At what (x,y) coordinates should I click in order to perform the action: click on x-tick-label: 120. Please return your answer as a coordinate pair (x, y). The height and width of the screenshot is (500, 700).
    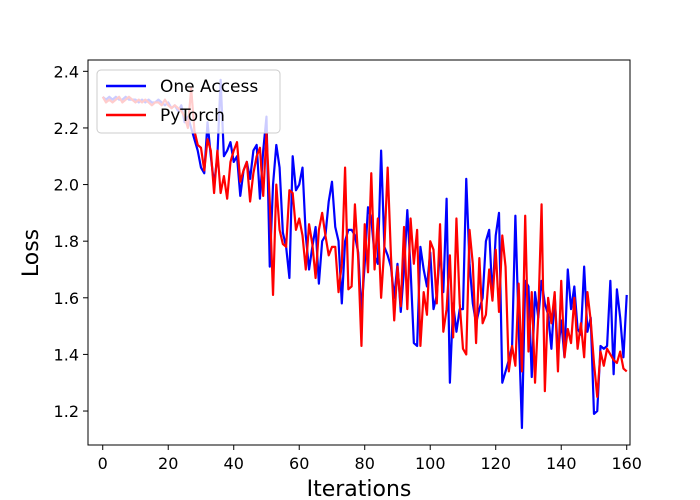
    Looking at the image, I should click on (495, 463).